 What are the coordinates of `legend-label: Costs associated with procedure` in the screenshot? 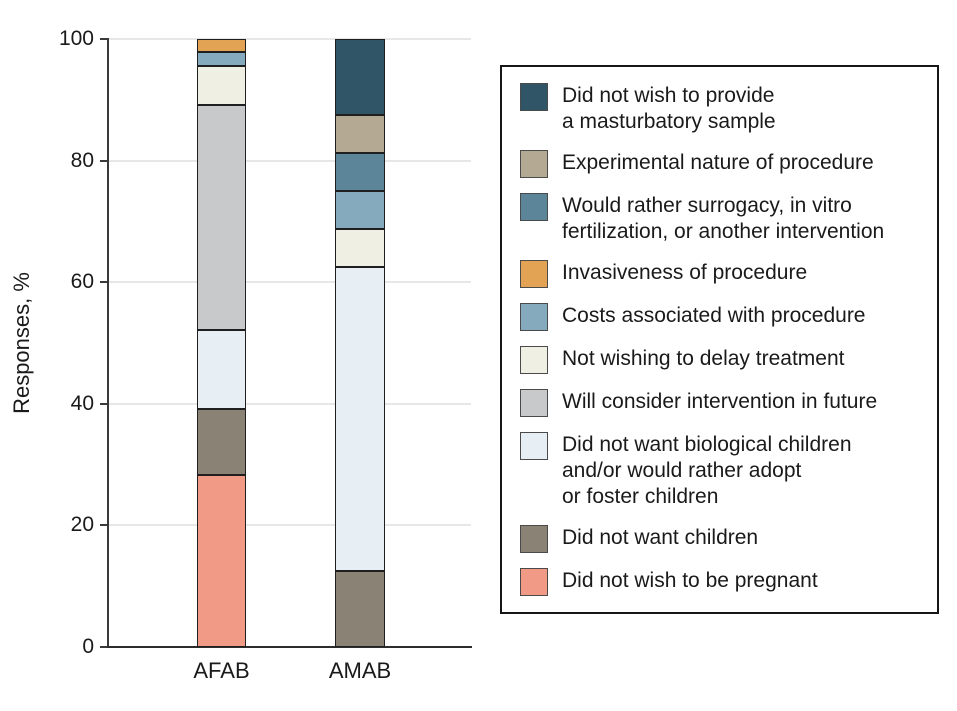 It's located at (714, 315).